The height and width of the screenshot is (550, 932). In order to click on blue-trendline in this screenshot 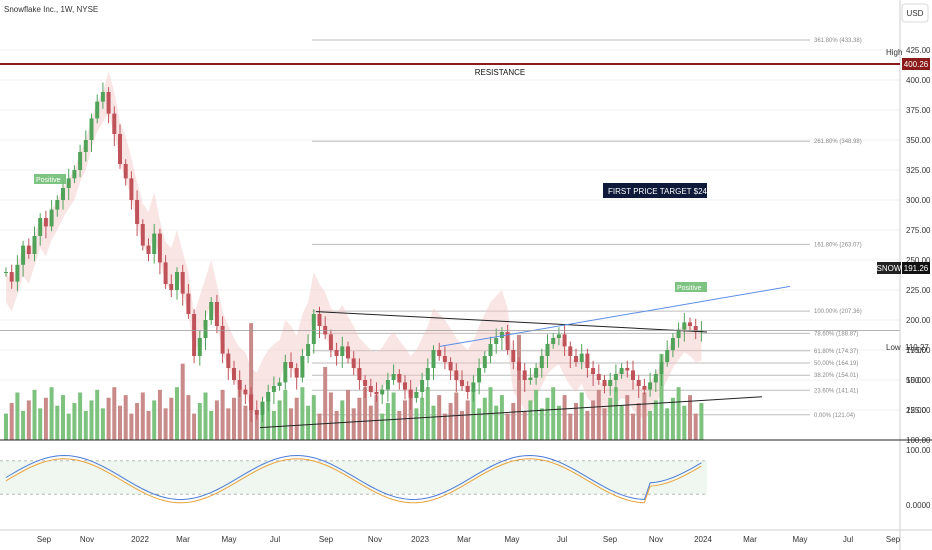, I will do `click(615, 316)`.